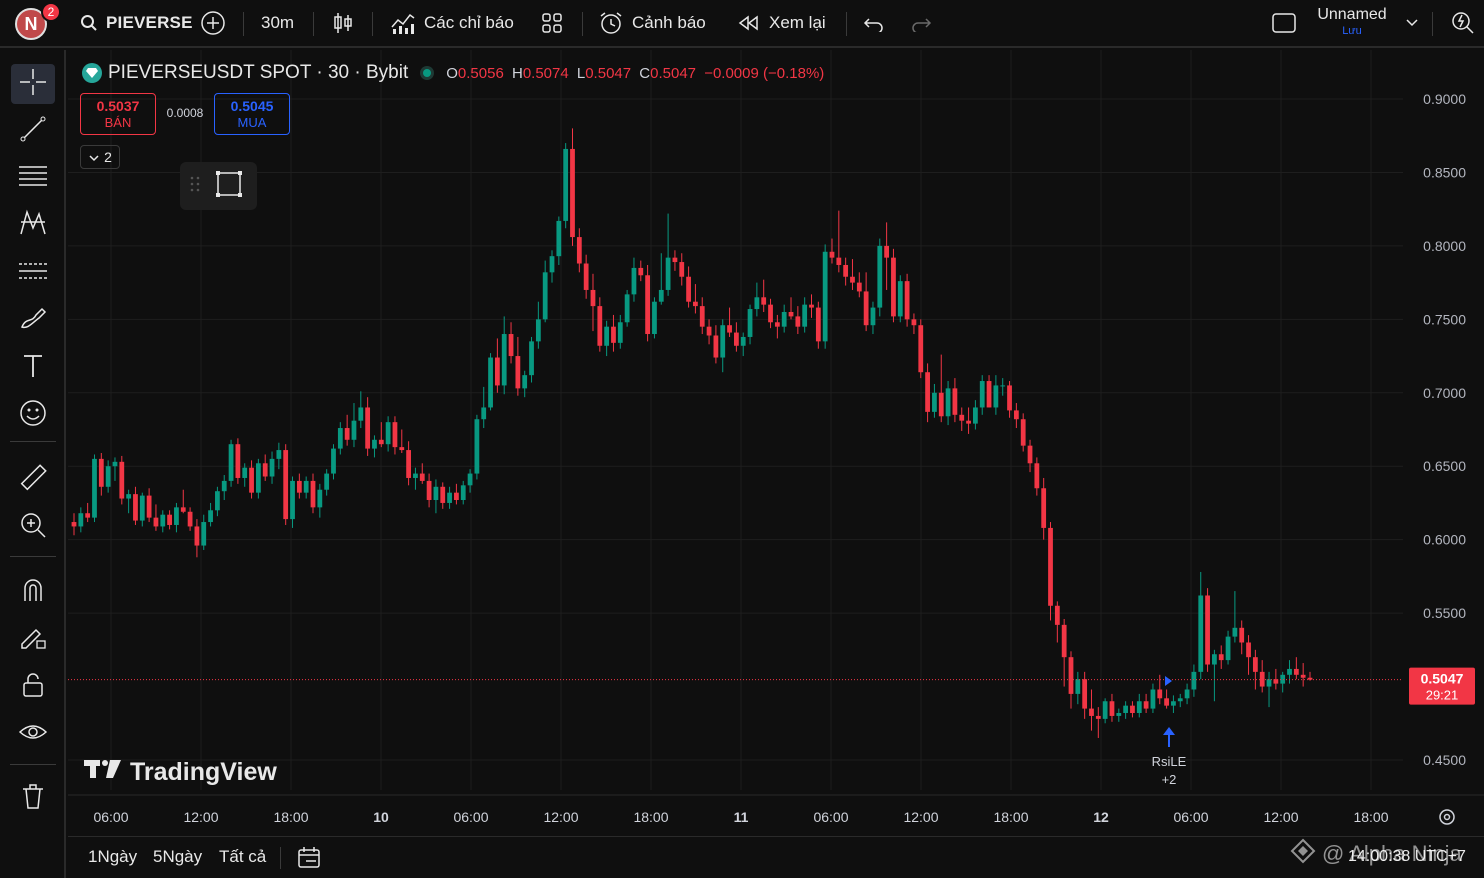  Describe the element at coordinates (100, 157) in the screenshot. I see `indicator-collapse-button: 2` at that location.